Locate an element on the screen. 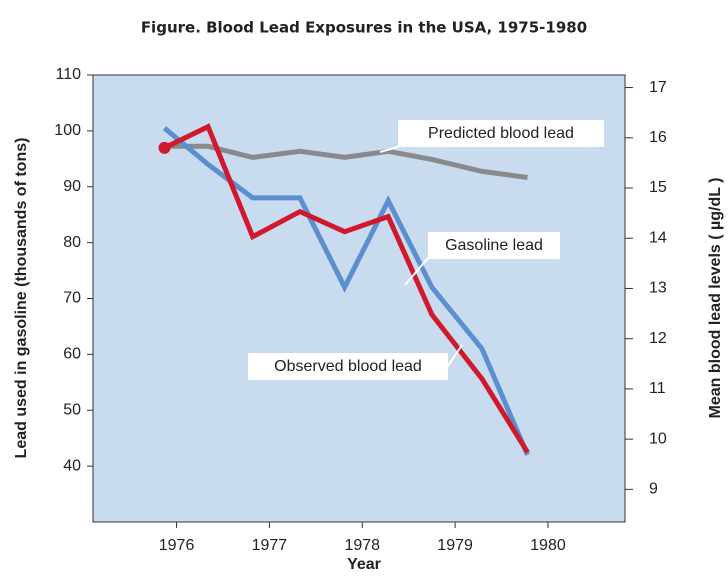 This screenshot has width=728, height=580. x-tick-label: 1979 is located at coordinates (455, 545).